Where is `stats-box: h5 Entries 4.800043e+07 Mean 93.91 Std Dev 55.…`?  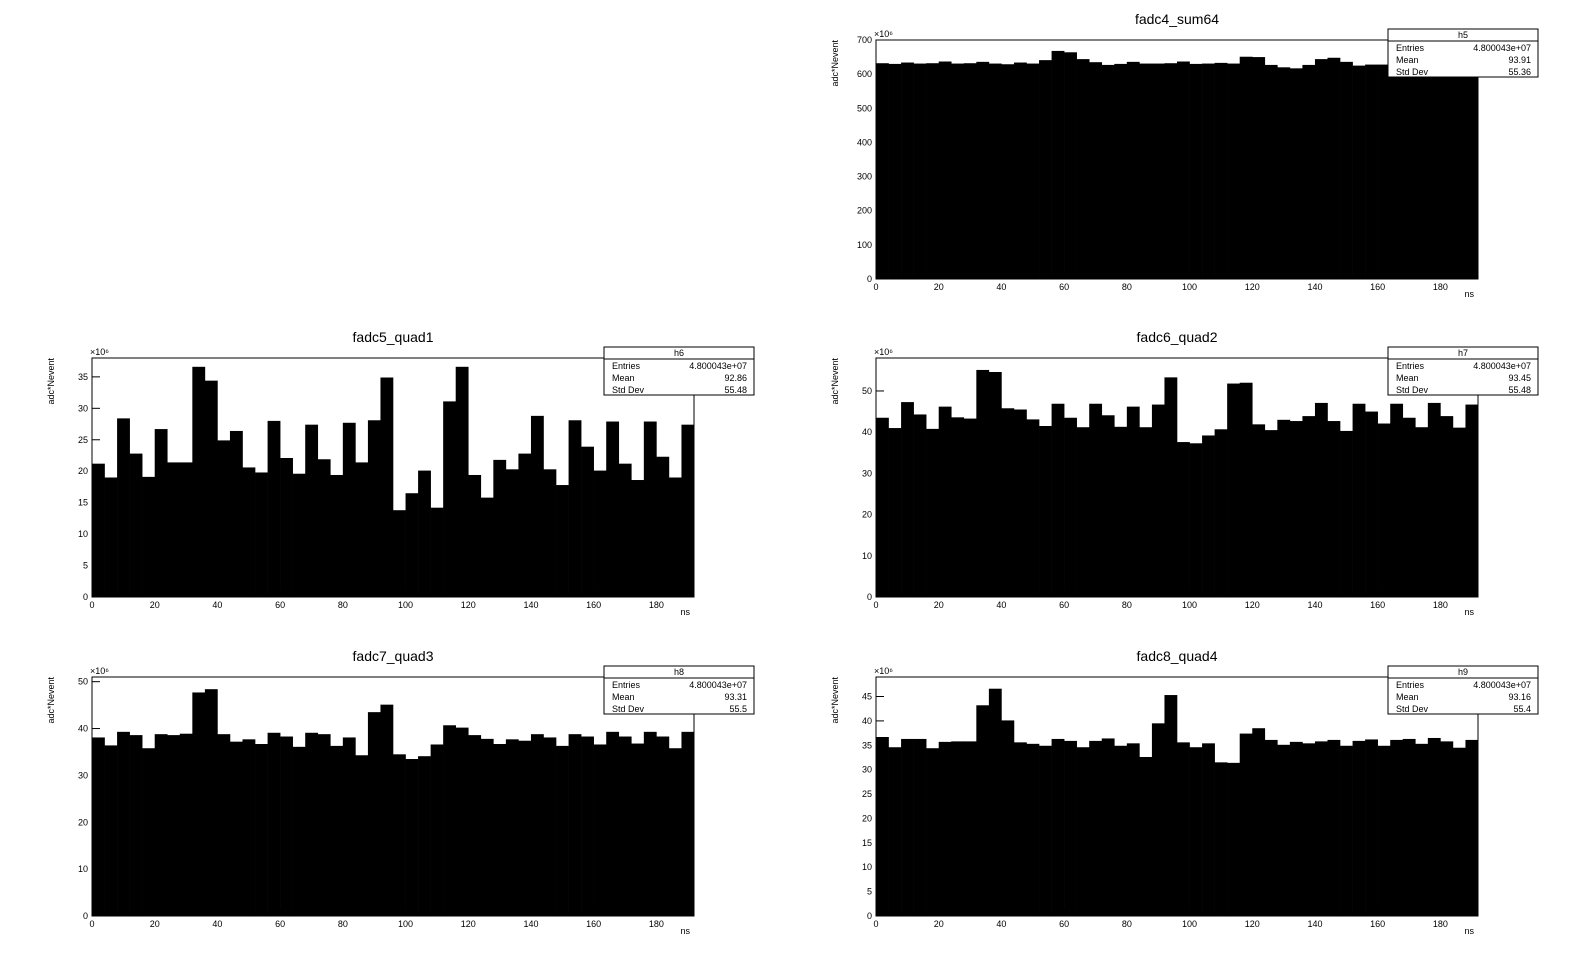 stats-box: h5 Entries 4.800043e+07 Mean 93.91 Std Dev 55.… is located at coordinates (1463, 53).